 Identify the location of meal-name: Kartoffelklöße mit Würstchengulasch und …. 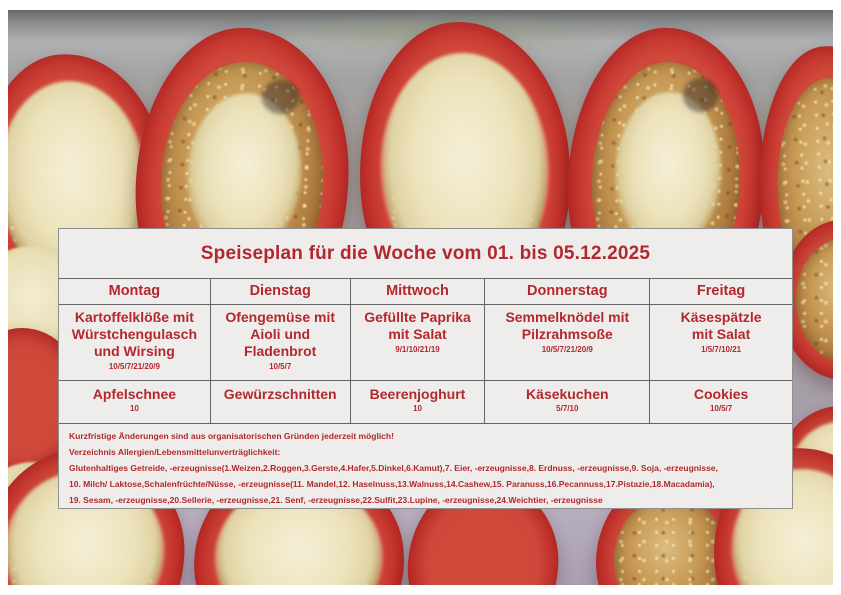
(134, 334).